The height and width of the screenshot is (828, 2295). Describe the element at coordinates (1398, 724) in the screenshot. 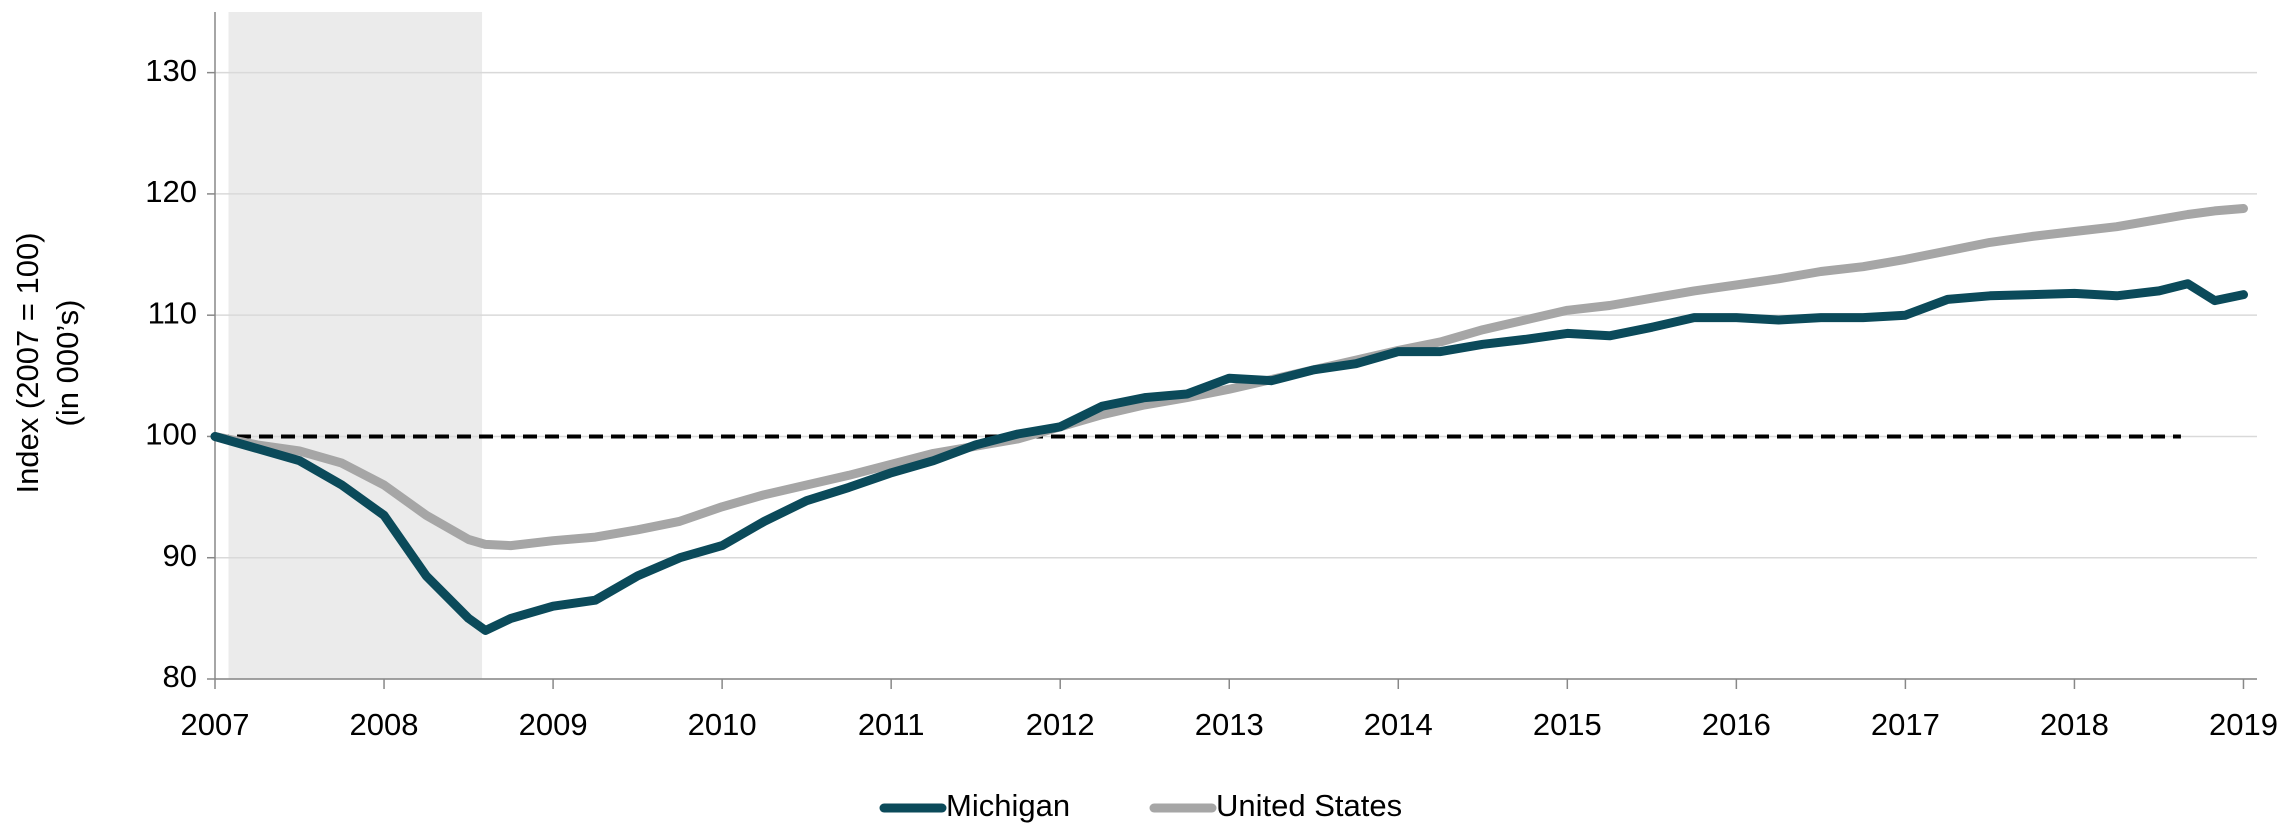

I see `x-tick-label: 2014` at that location.